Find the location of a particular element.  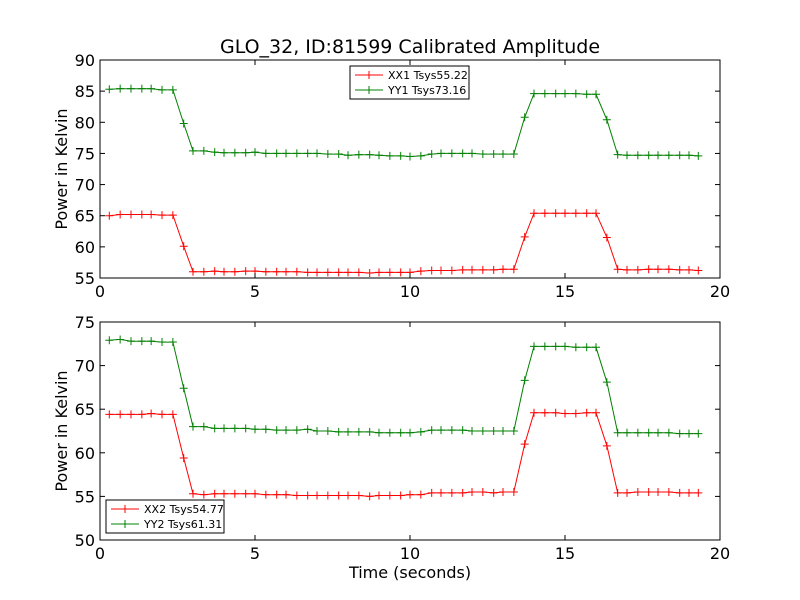

legend-entry: XX1 Tsys55.22 is located at coordinates (428, 75).